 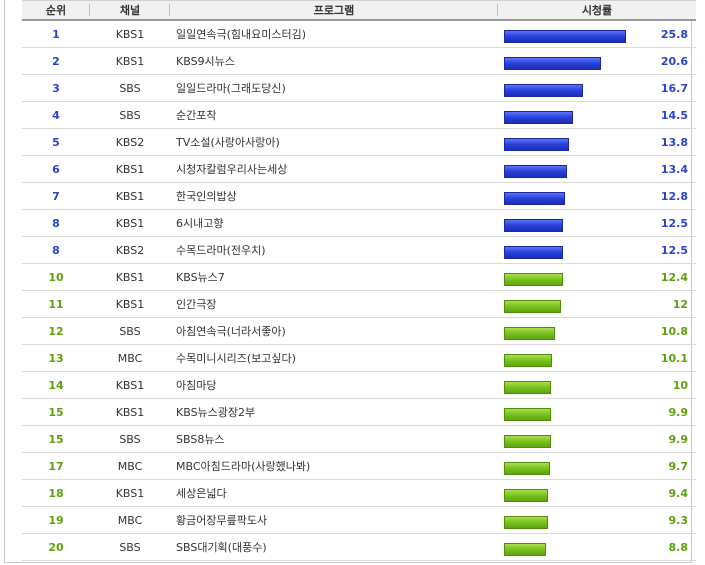 I want to click on table-row: 10 KBS1 KBS뉴스7 12.4, so click(x=359, y=277).